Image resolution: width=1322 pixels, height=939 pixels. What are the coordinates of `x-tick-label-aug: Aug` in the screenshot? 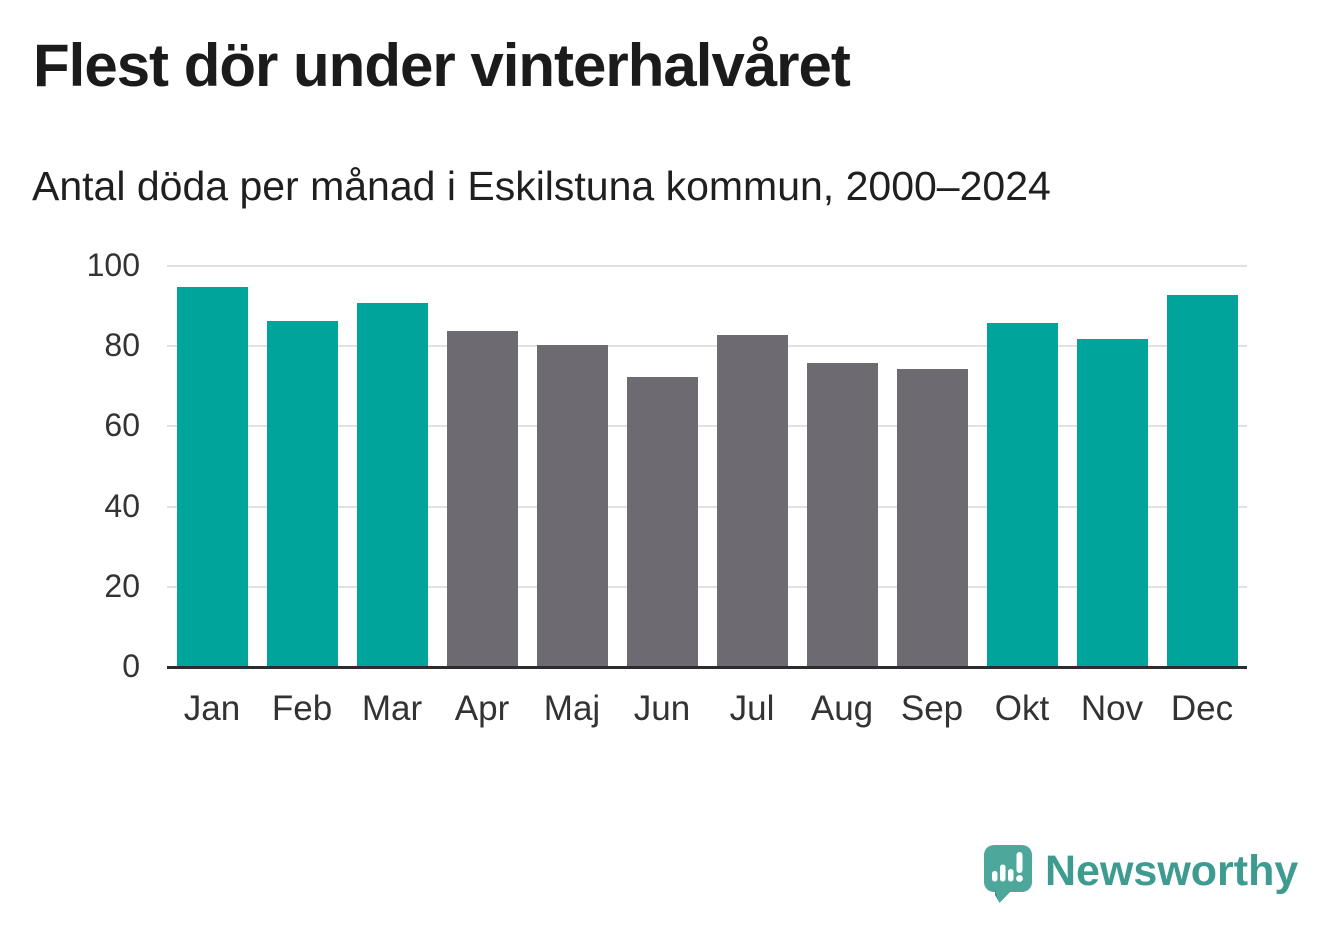 It's located at (842, 708).